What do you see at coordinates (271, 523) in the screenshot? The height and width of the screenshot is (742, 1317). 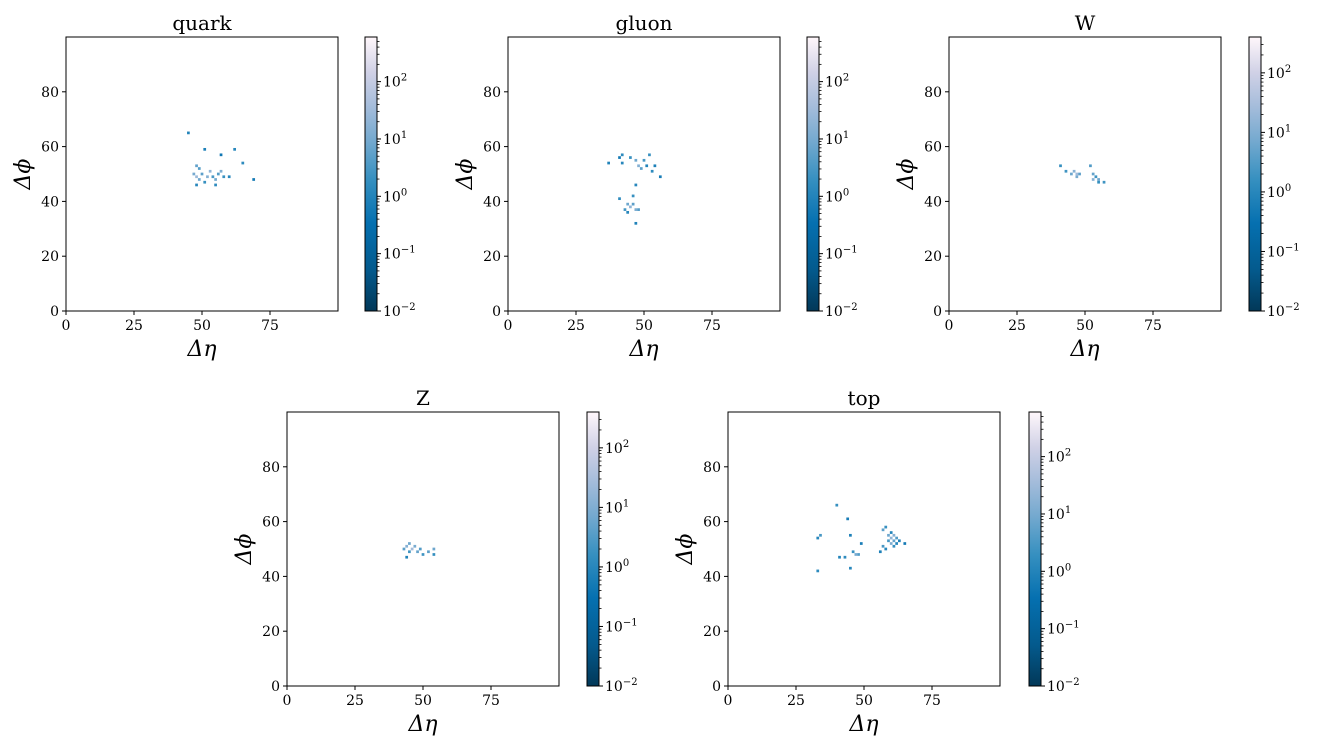 I see `y-tick-label: 60` at bounding box center [271, 523].